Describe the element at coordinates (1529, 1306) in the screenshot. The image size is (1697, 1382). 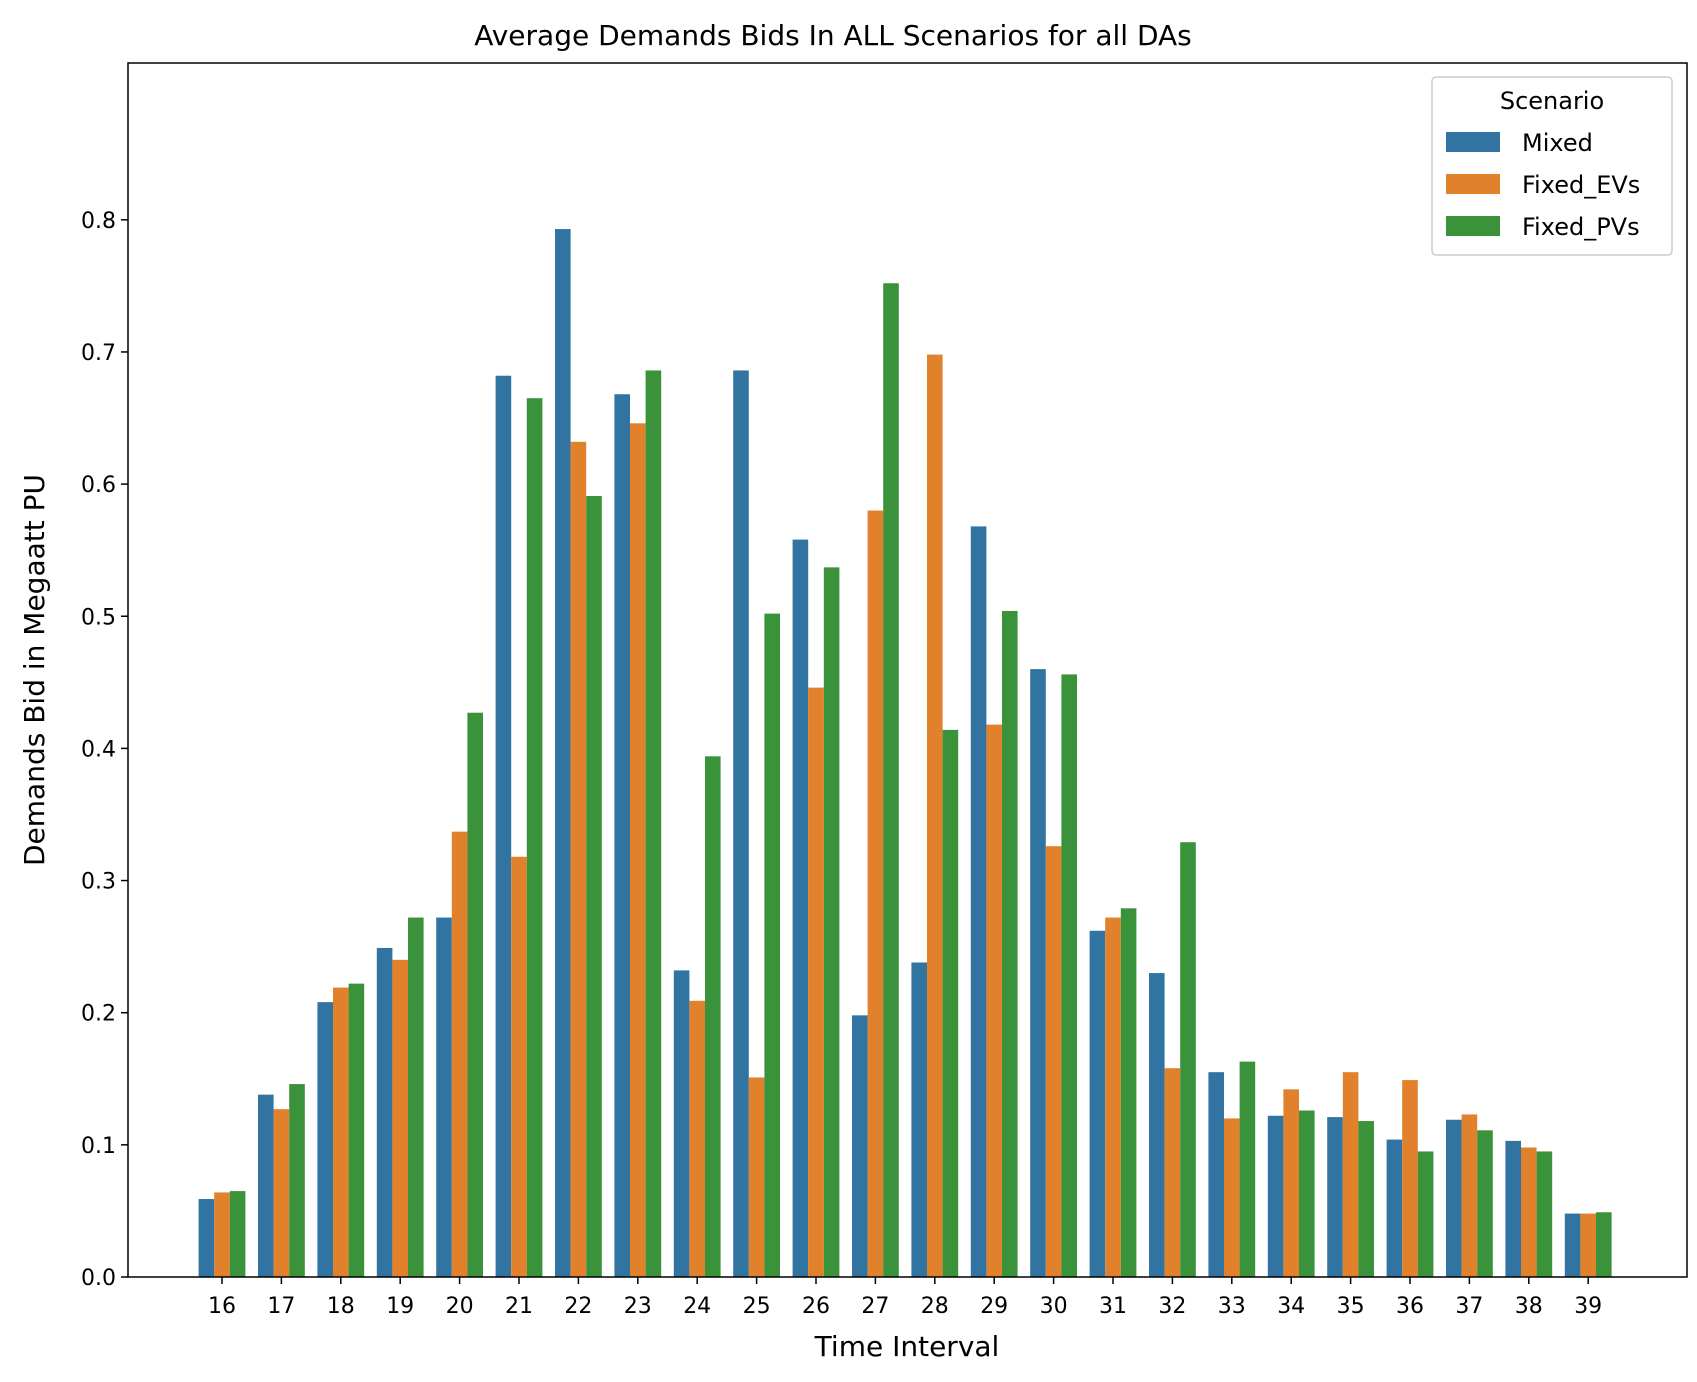
I see `x-tick-label: 38` at that location.